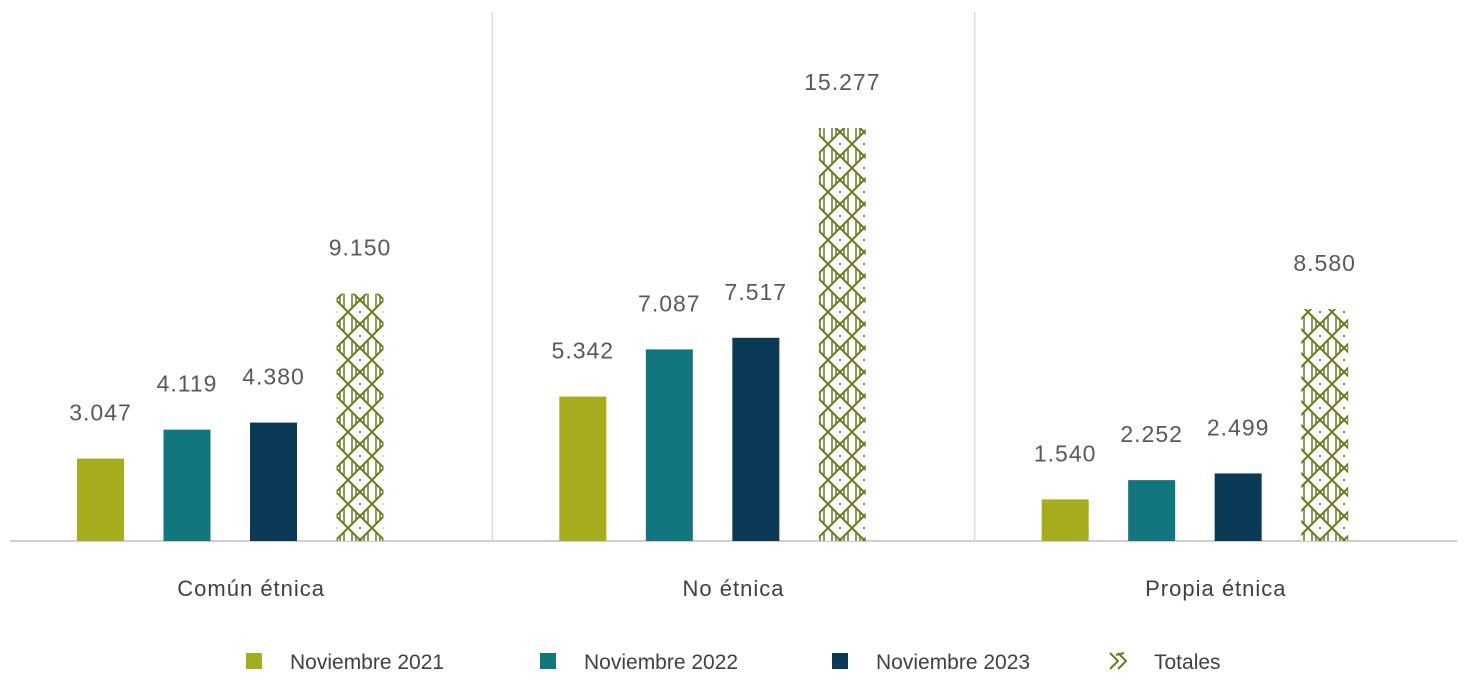 The image size is (1467, 692). What do you see at coordinates (1215, 588) in the screenshot?
I see `category-label: Propia étnica` at bounding box center [1215, 588].